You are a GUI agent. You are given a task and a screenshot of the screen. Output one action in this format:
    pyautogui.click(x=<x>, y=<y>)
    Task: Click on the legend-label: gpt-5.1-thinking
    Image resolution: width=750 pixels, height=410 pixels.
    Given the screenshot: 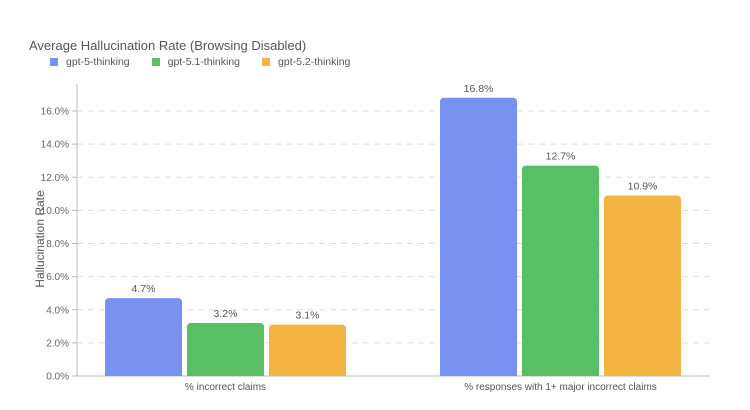 What is the action you would take?
    pyautogui.click(x=204, y=62)
    